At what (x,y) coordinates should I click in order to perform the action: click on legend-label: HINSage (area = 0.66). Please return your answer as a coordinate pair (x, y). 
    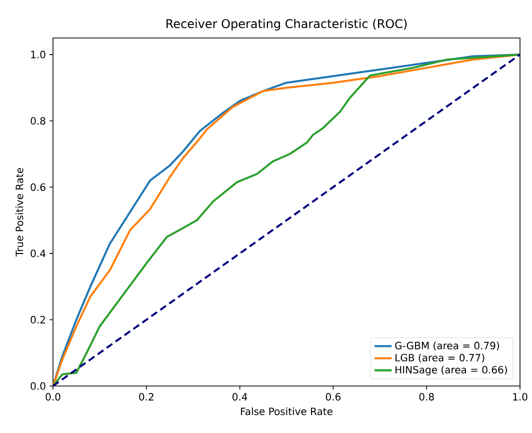
    Looking at the image, I should click on (451, 371).